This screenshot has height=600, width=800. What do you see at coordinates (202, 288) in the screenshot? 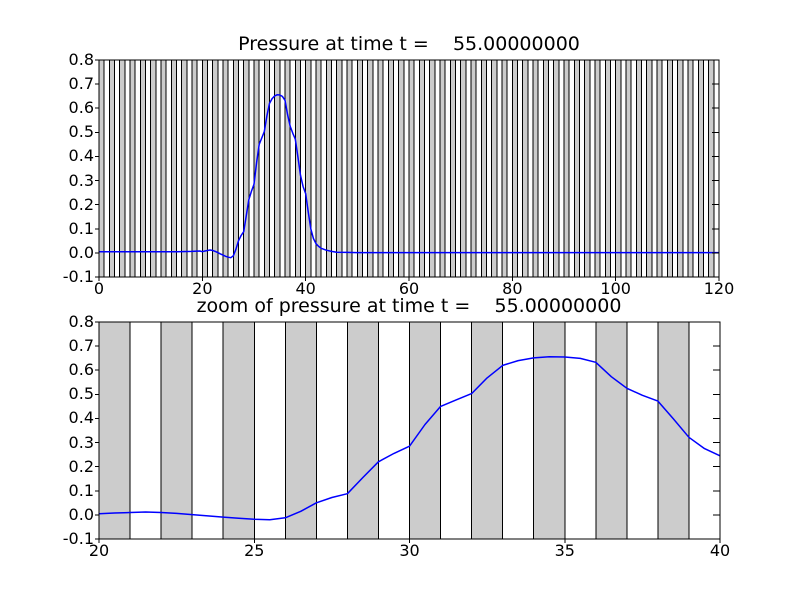
I see `x-tick-label: 20` at bounding box center [202, 288].